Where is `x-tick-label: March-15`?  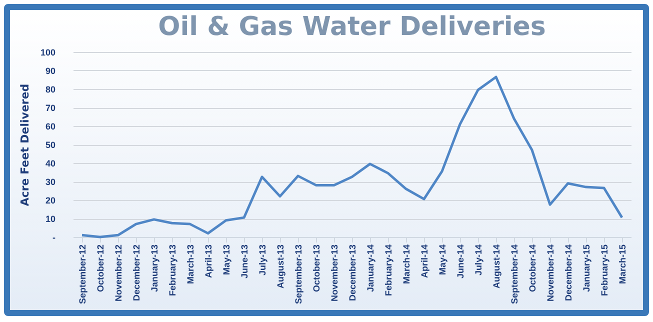 x-tick-label: March-15 is located at coordinates (623, 264).